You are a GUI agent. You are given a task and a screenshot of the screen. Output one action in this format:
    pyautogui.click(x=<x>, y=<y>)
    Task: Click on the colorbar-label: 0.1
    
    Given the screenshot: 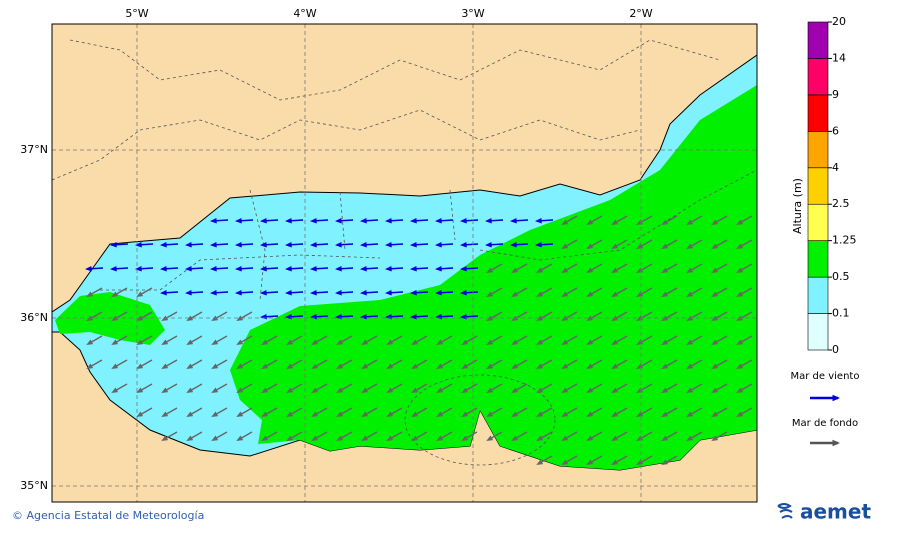 What is the action you would take?
    pyautogui.click(x=841, y=313)
    